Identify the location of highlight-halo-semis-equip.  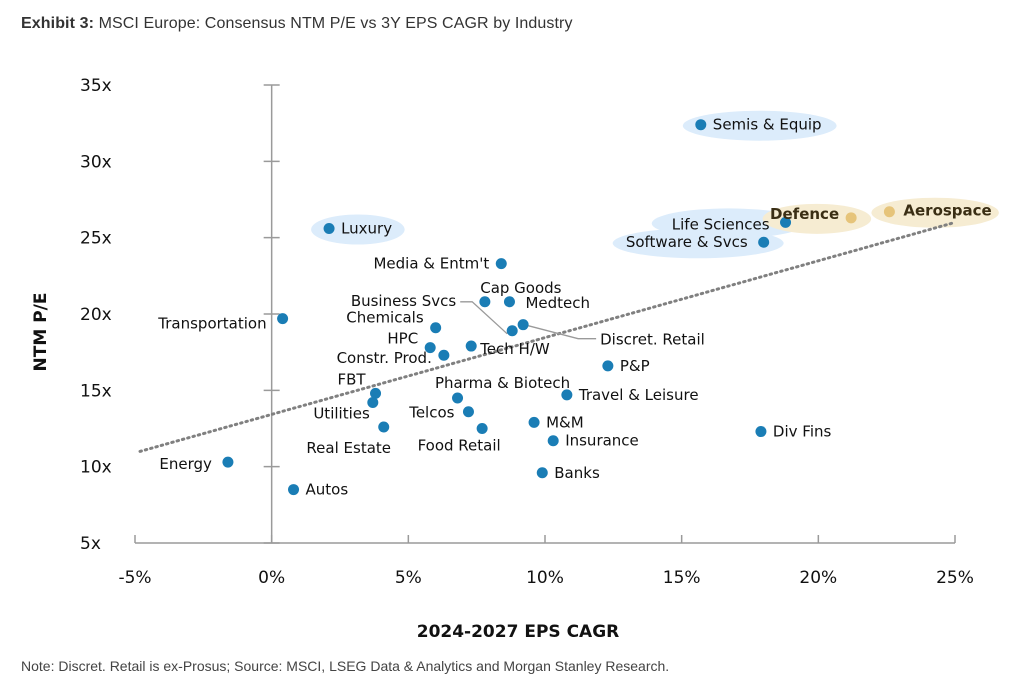
(759, 125).